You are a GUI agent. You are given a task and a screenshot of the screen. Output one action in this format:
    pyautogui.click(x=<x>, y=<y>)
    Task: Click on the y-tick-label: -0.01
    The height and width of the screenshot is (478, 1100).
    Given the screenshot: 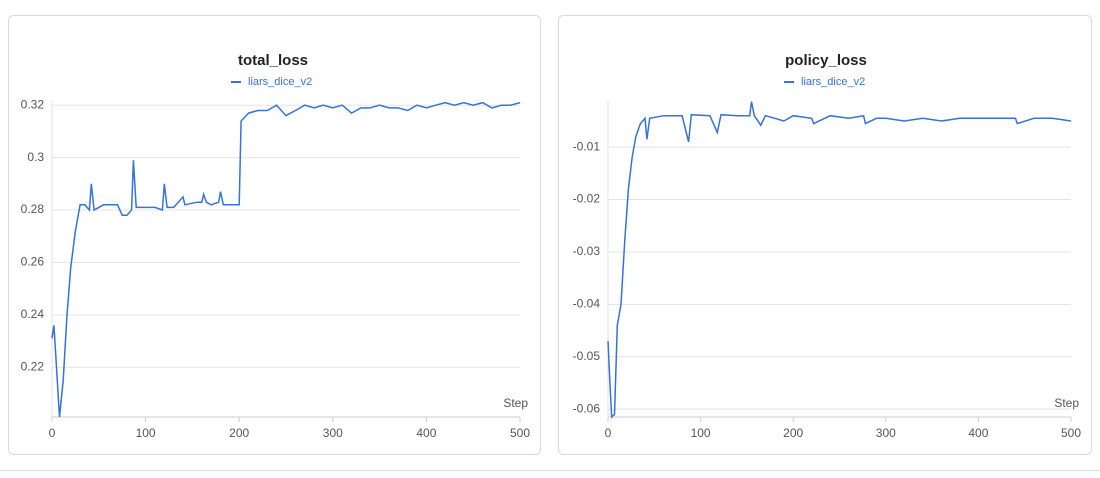 What is the action you would take?
    pyautogui.click(x=587, y=146)
    